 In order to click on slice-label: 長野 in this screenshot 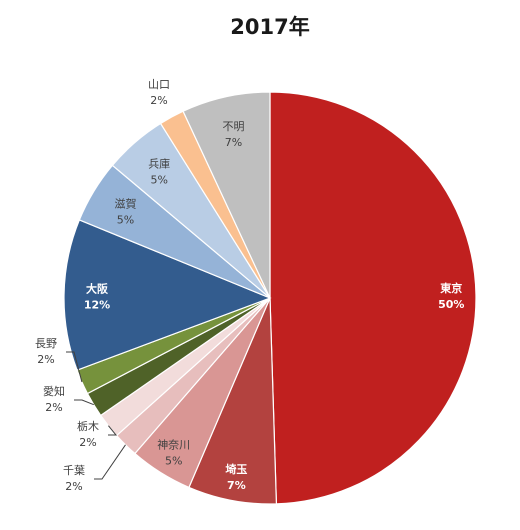, I will do `click(46, 343)`.